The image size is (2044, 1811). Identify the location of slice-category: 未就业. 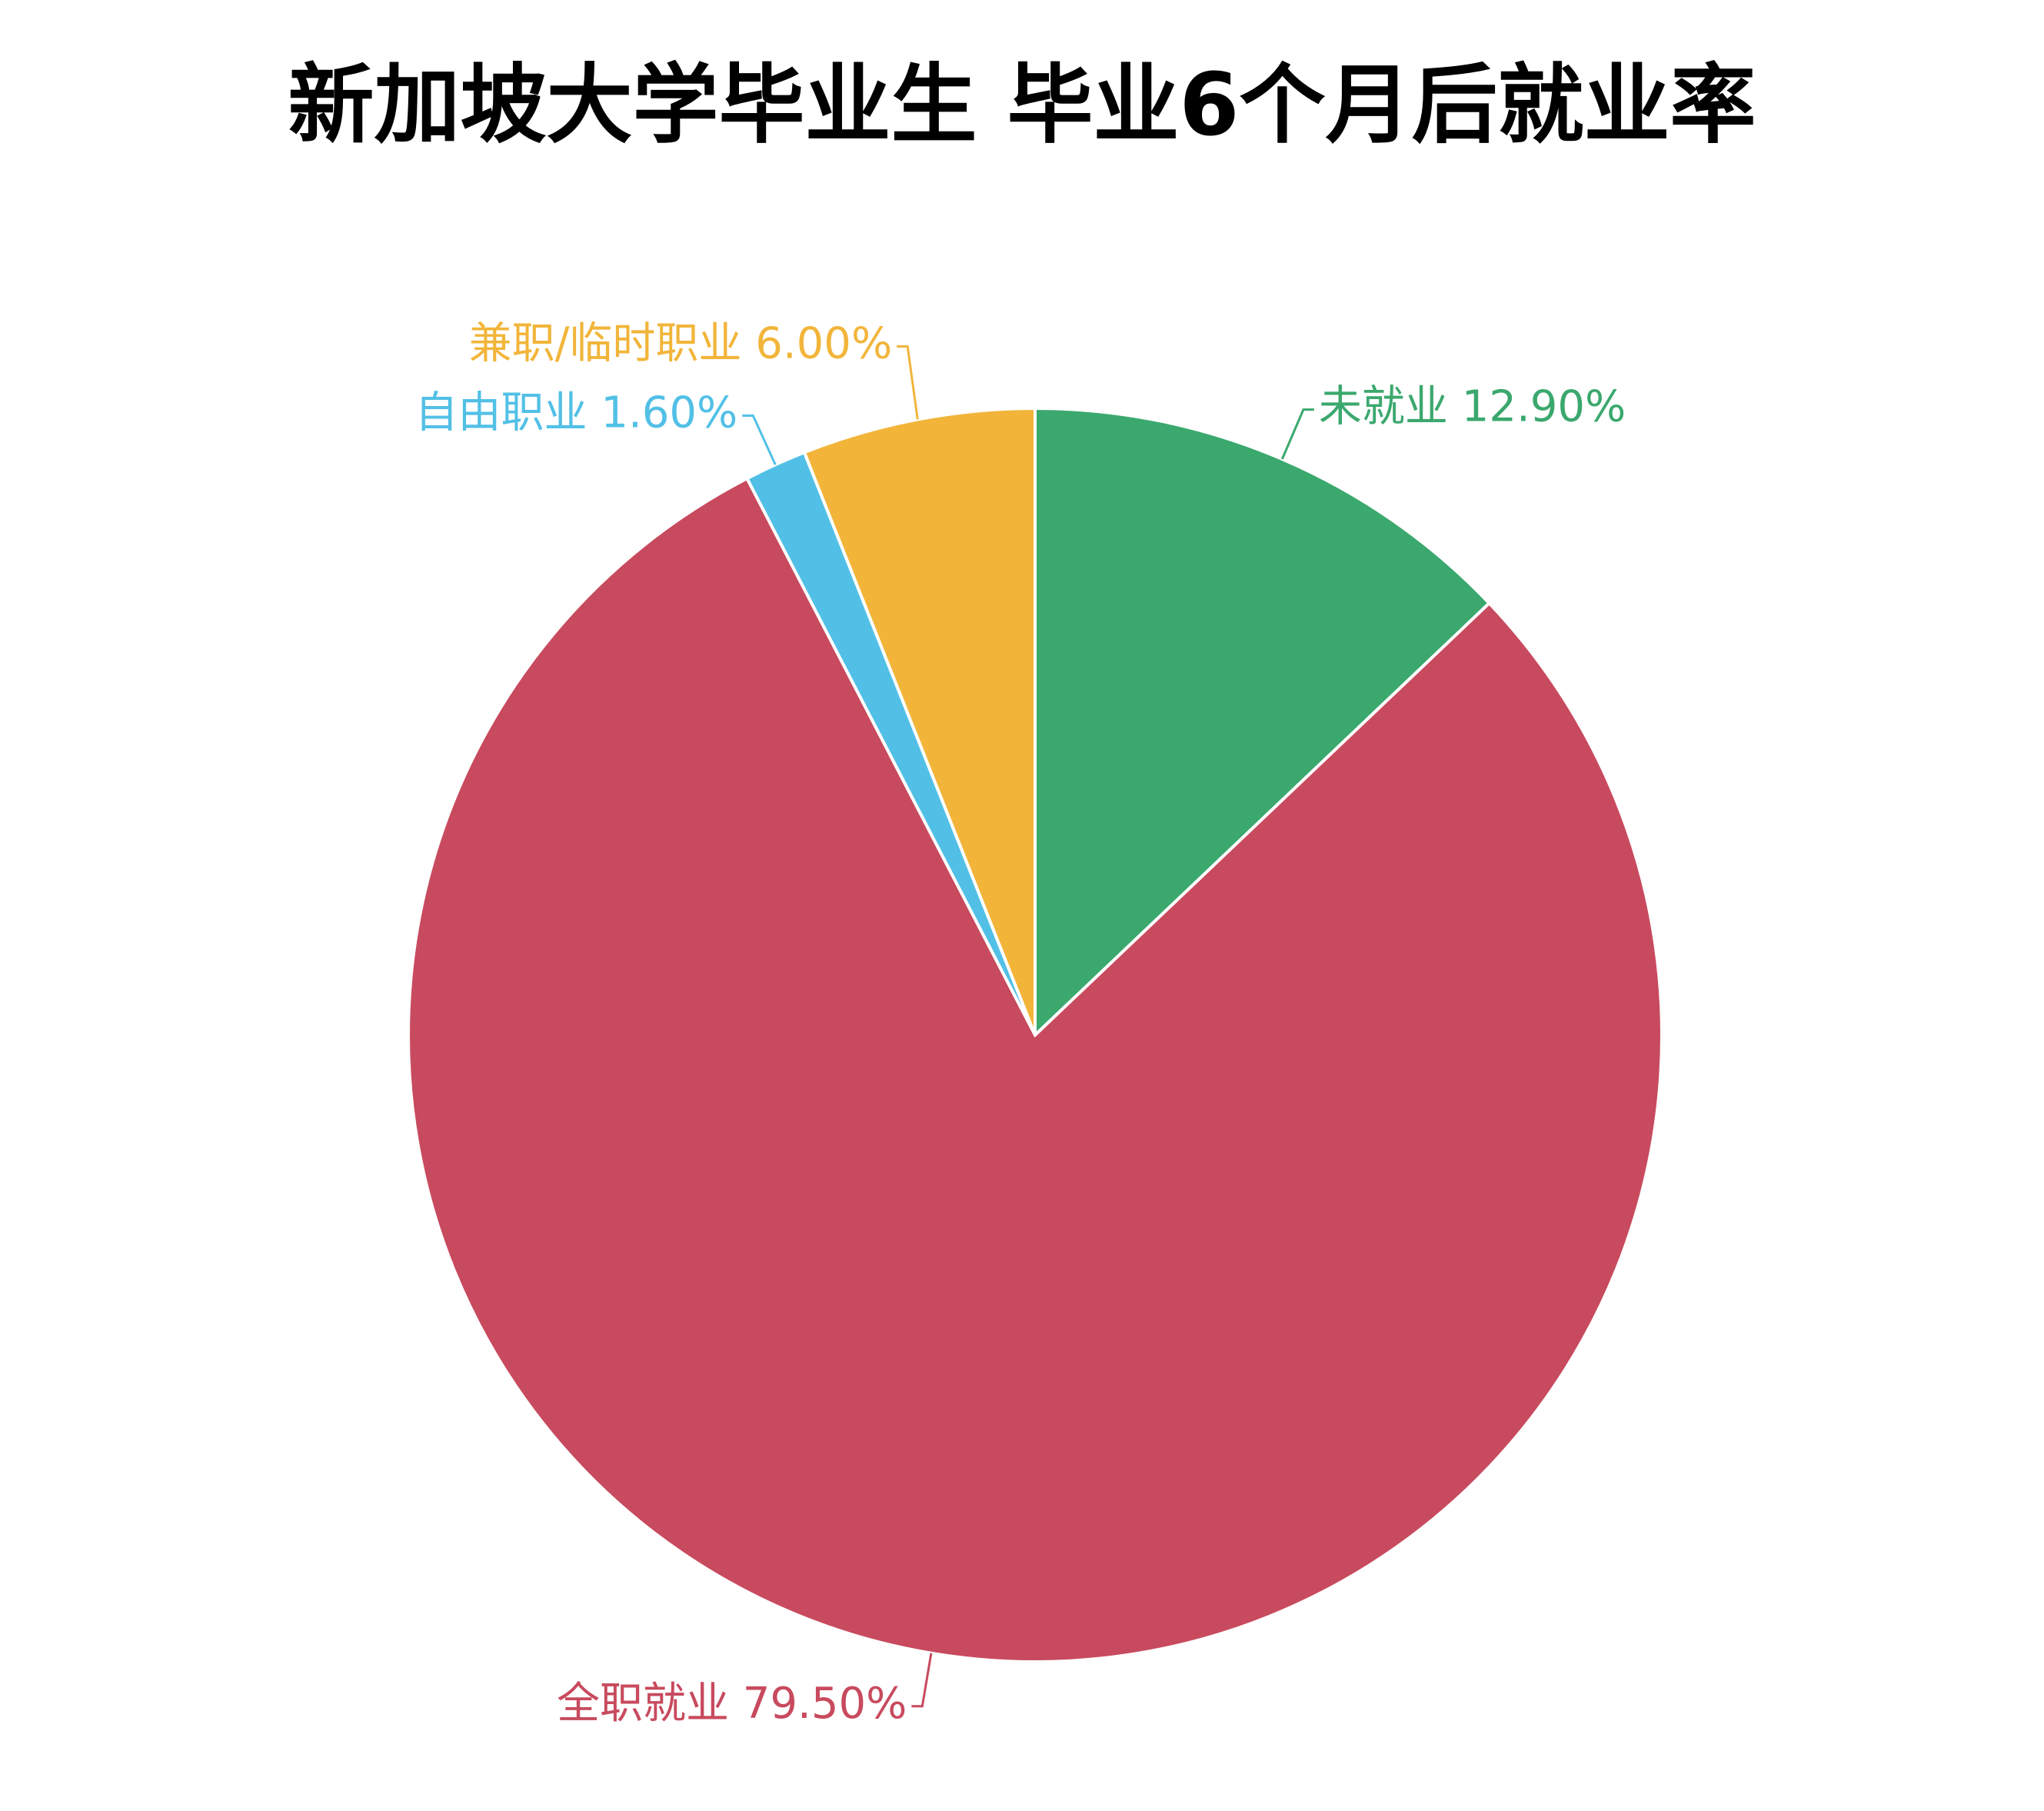
(1383, 407).